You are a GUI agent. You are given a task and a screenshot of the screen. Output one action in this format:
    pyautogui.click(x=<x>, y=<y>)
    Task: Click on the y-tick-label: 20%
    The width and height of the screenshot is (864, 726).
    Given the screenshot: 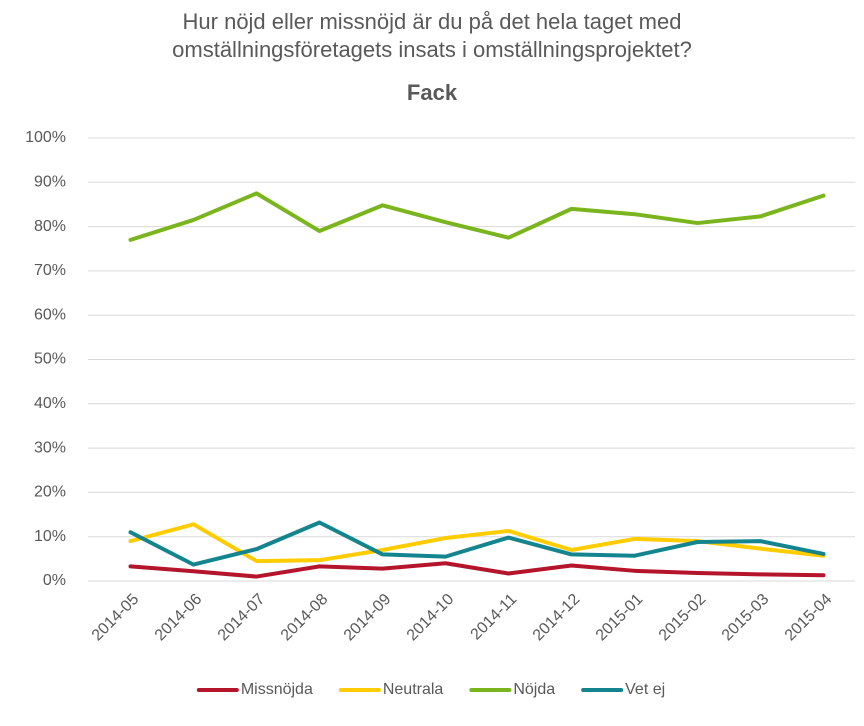 What is the action you would take?
    pyautogui.click(x=50, y=492)
    